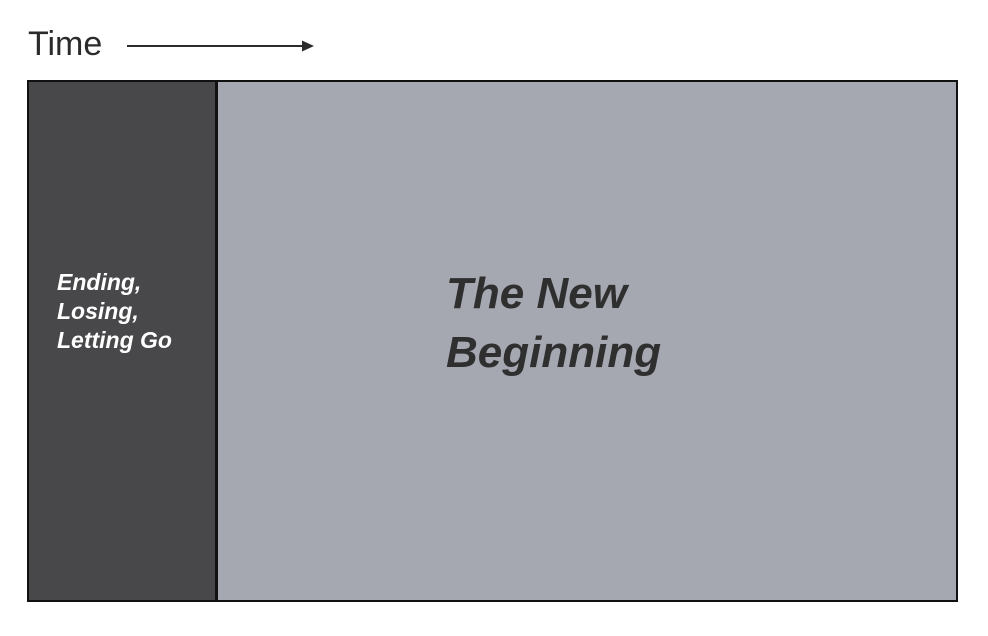  Describe the element at coordinates (114, 311) in the screenshot. I see `phase-ending-label: Ending, Losing, Letting Go` at that location.